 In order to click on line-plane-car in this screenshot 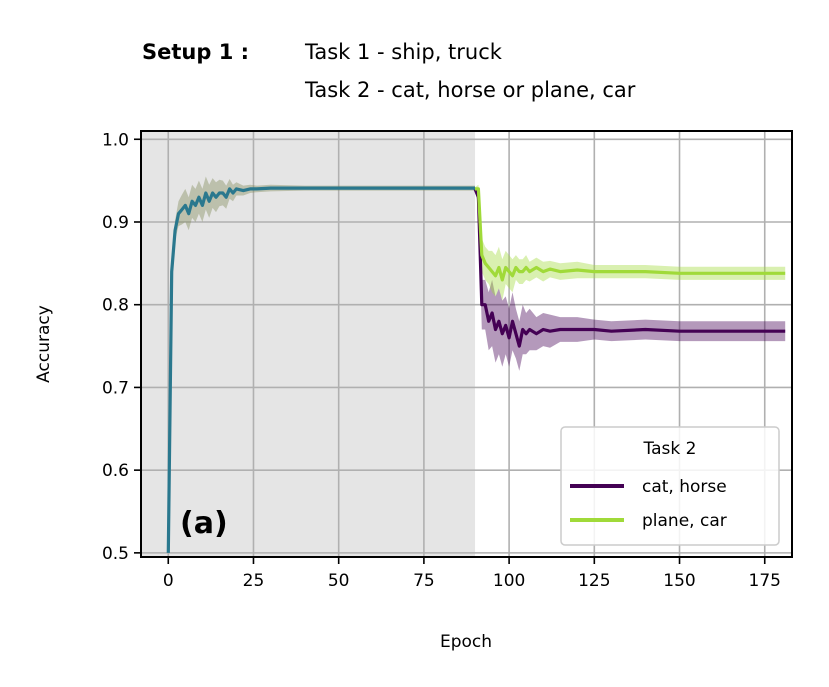, I will do `click(630, 234)`.